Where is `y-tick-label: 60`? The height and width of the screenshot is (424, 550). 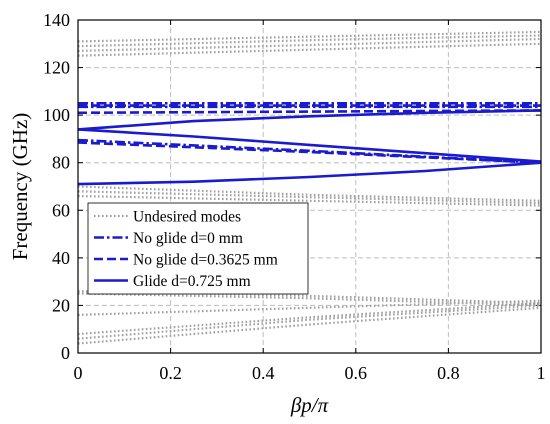 y-tick-label: 60 is located at coordinates (61, 210).